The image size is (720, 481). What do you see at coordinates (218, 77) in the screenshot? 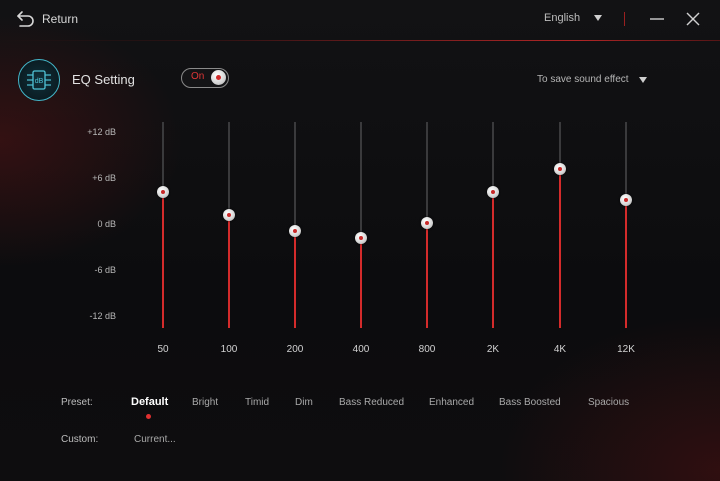
I see `toggle-knob` at bounding box center [218, 77].